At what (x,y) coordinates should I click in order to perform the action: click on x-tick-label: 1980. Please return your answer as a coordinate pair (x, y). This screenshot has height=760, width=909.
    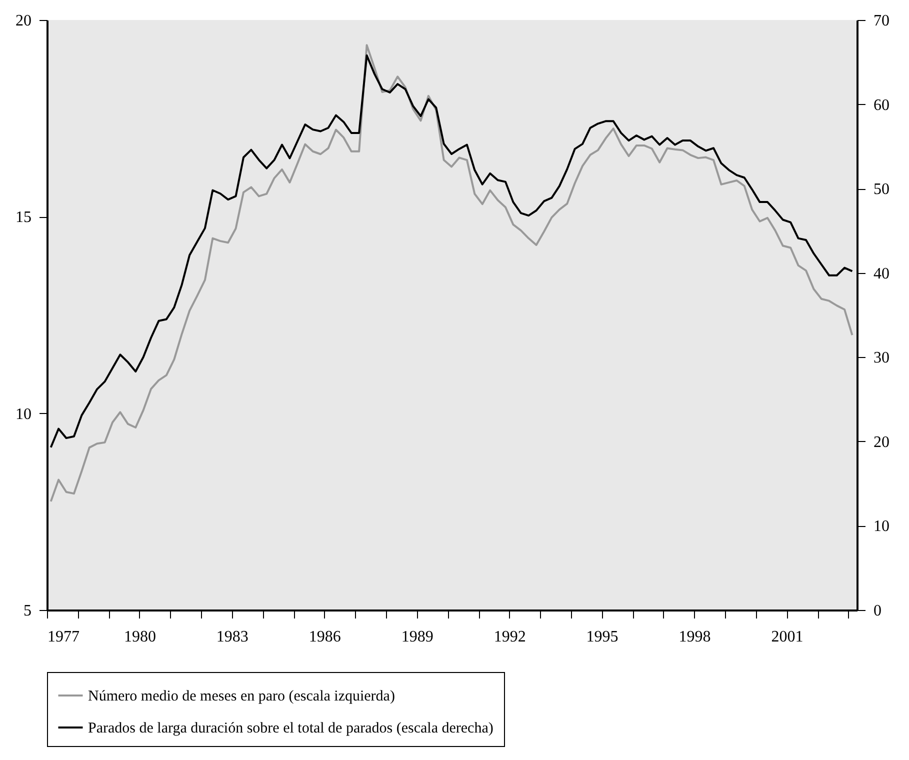
    Looking at the image, I should click on (140, 637).